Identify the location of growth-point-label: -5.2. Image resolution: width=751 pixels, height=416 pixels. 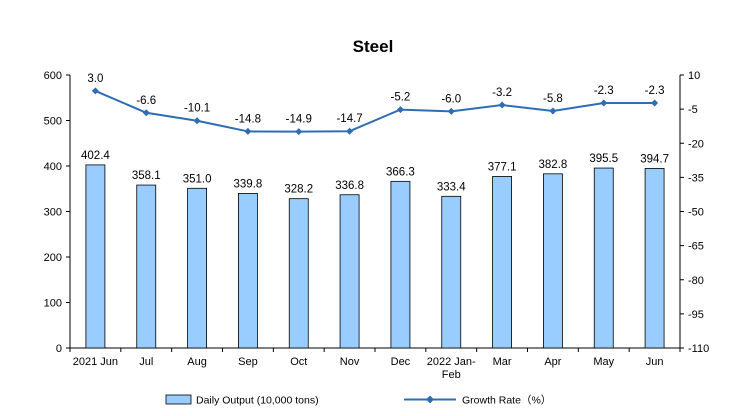
(401, 98).